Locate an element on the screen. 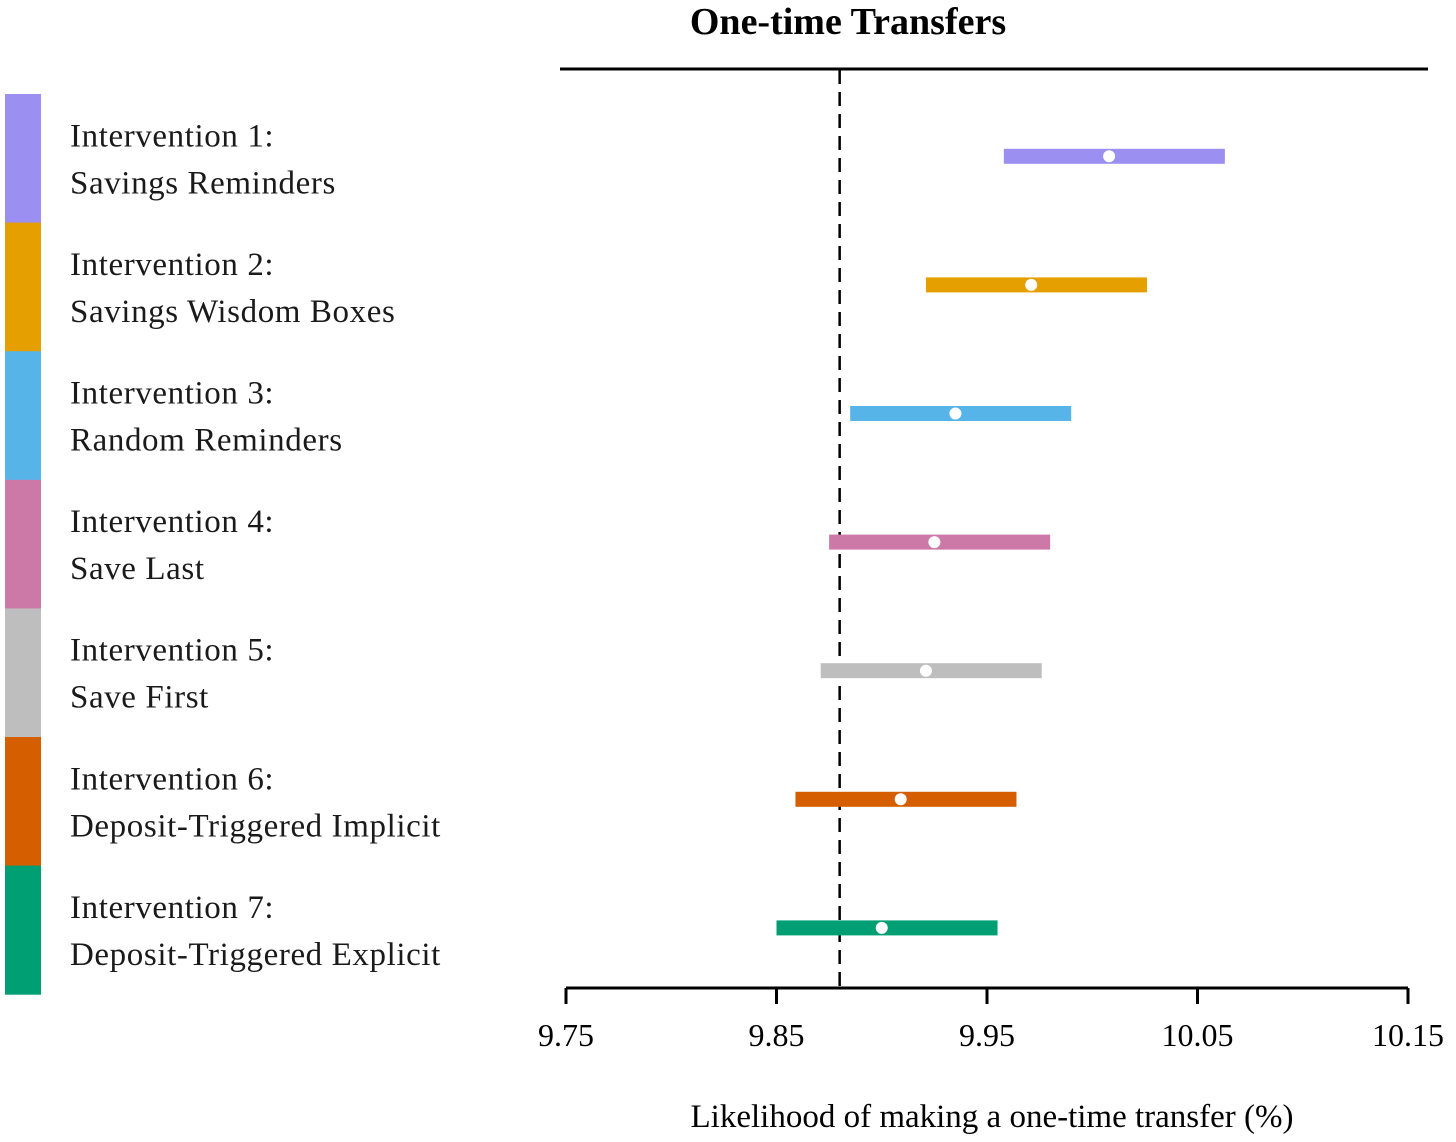  row-label-6-title: Intervention 6: is located at coordinates (172, 779).